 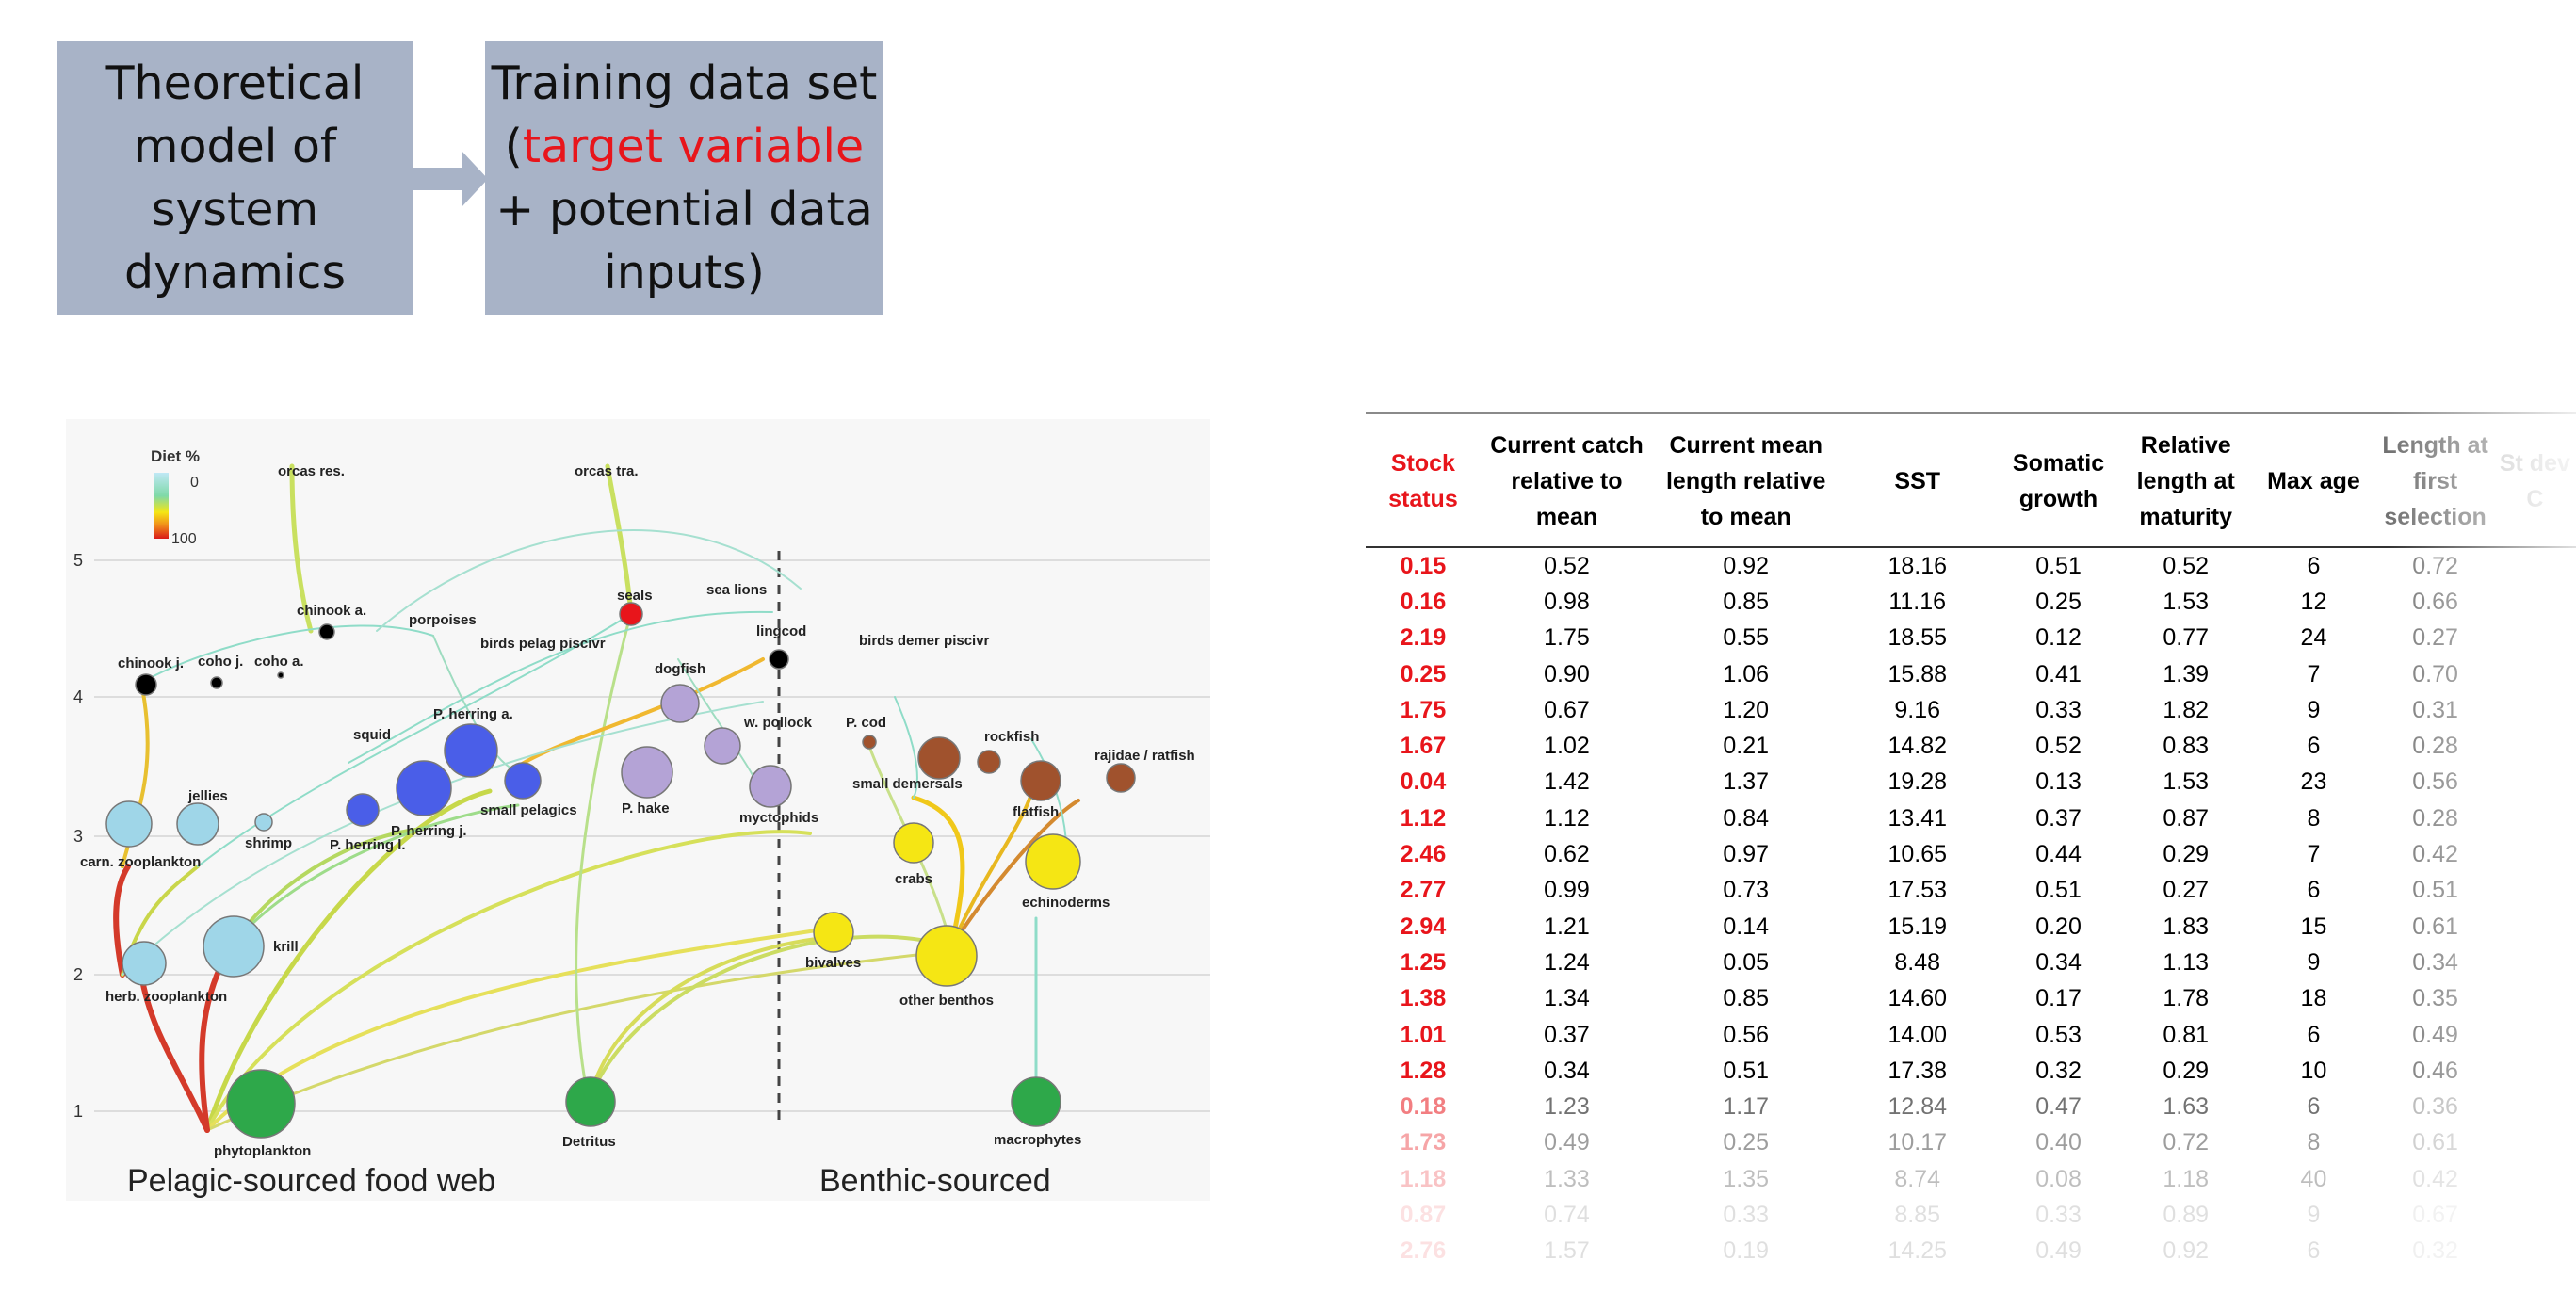 What do you see at coordinates (989, 762) in the screenshot?
I see `node-rockfish` at bounding box center [989, 762].